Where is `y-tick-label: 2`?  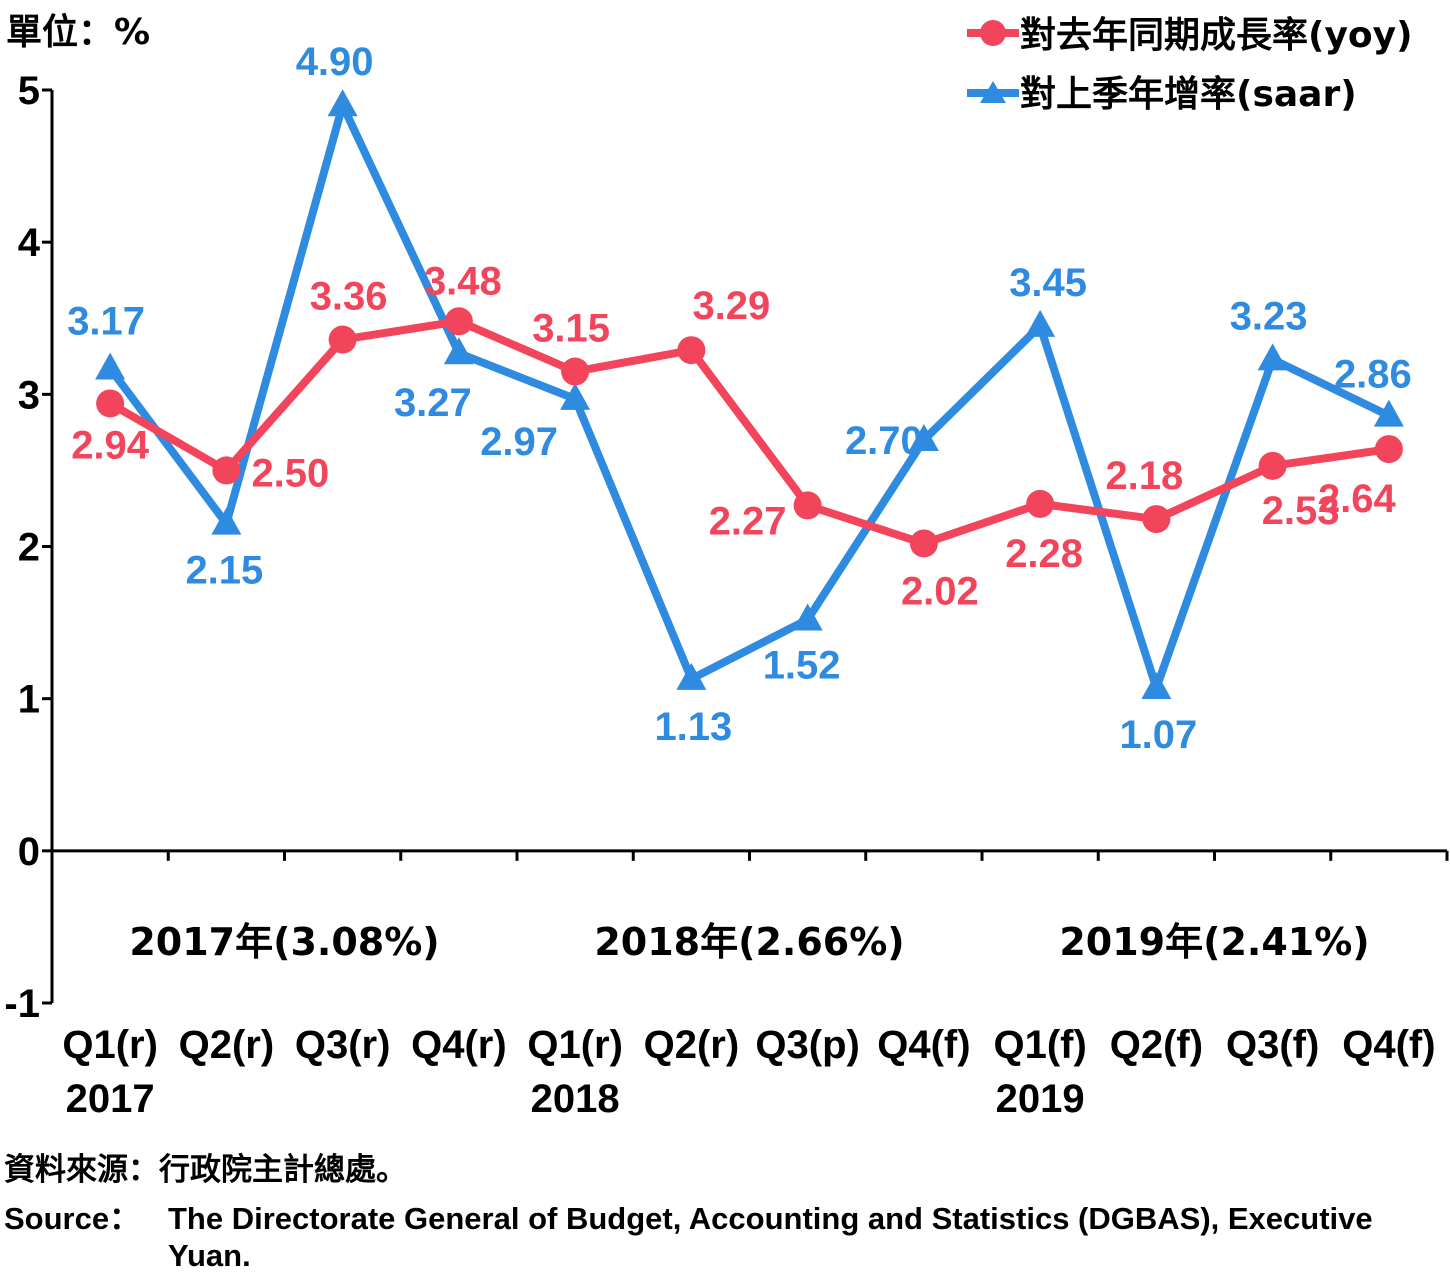 y-tick-label: 2 is located at coordinates (29, 548).